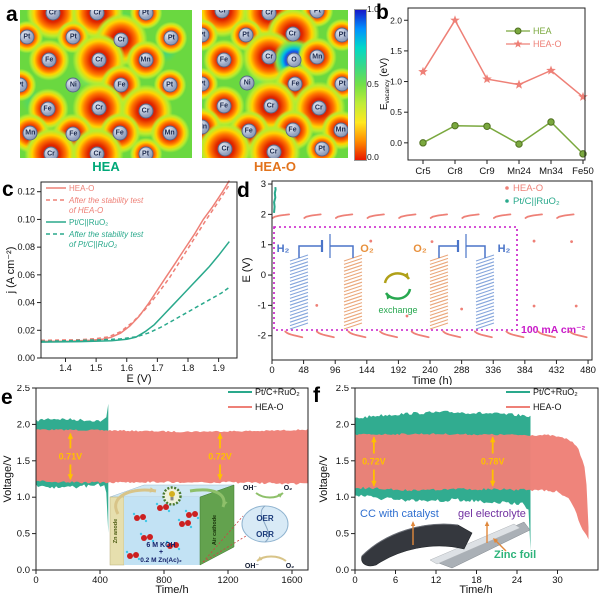  What do you see at coordinates (410, 540) in the screenshot?
I see `cc-sheet-highlight` at bounding box center [410, 540].